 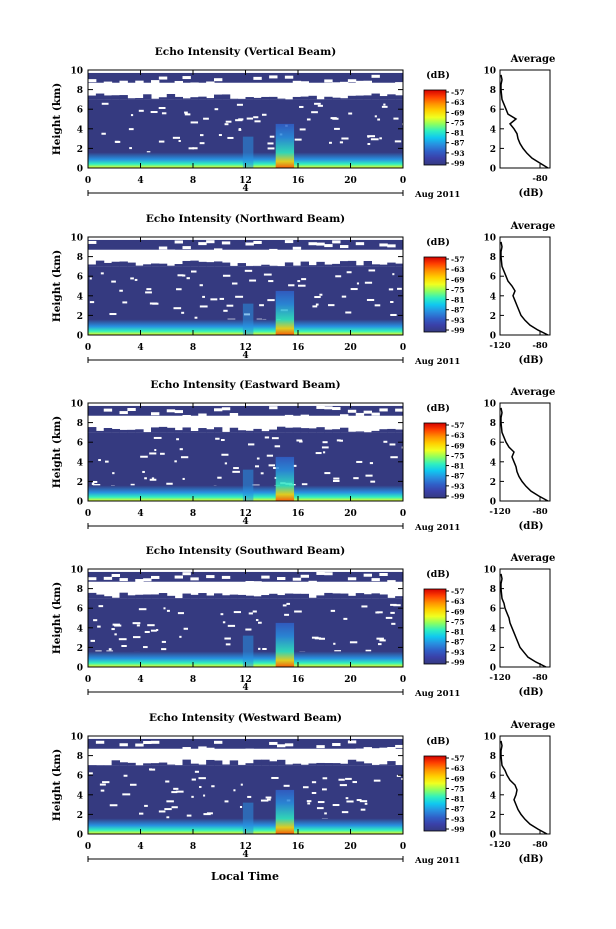 What do you see at coordinates (499, 845) in the screenshot?
I see `profile-x-tick-label: -120` at bounding box center [499, 845].